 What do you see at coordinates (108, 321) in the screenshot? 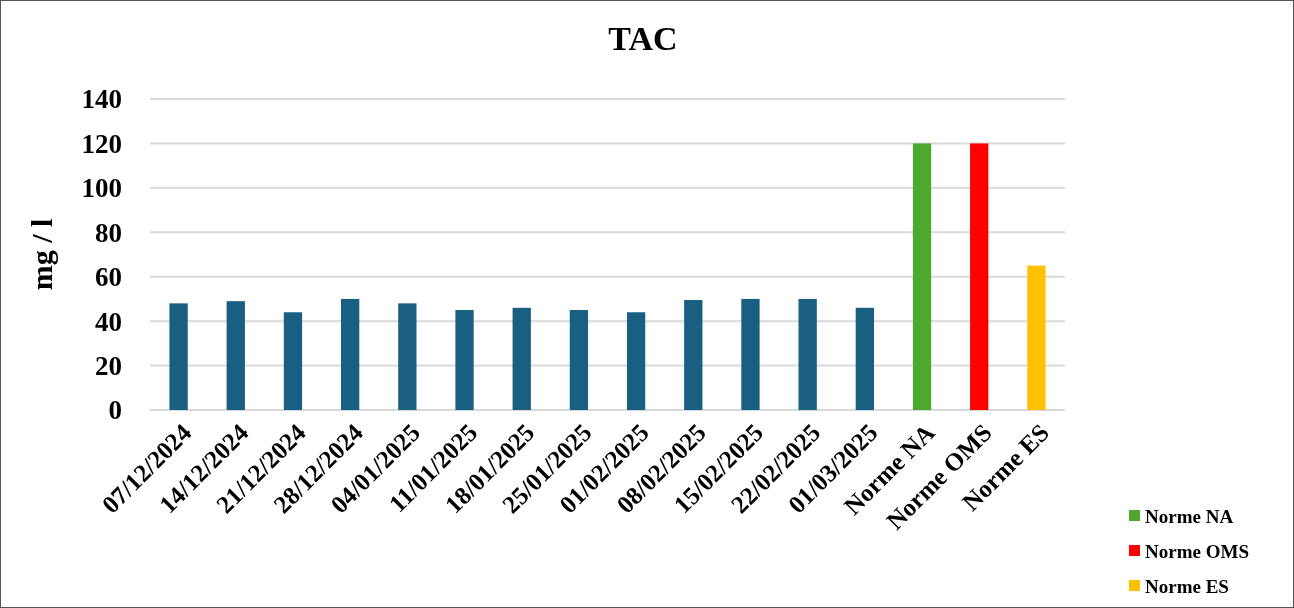
I see `y-tick-label: 40` at bounding box center [108, 321].